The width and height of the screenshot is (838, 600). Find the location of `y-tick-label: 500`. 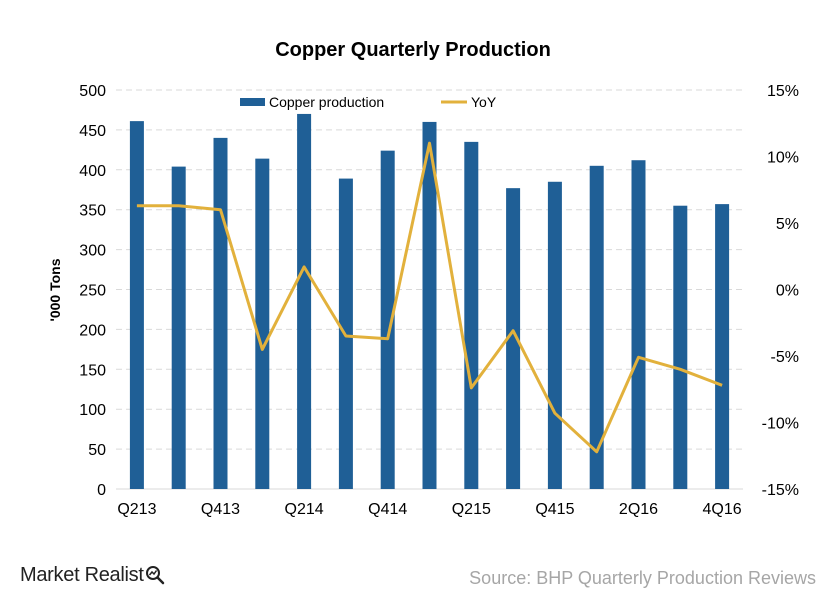

y-tick-label: 500 is located at coordinates (92, 91).